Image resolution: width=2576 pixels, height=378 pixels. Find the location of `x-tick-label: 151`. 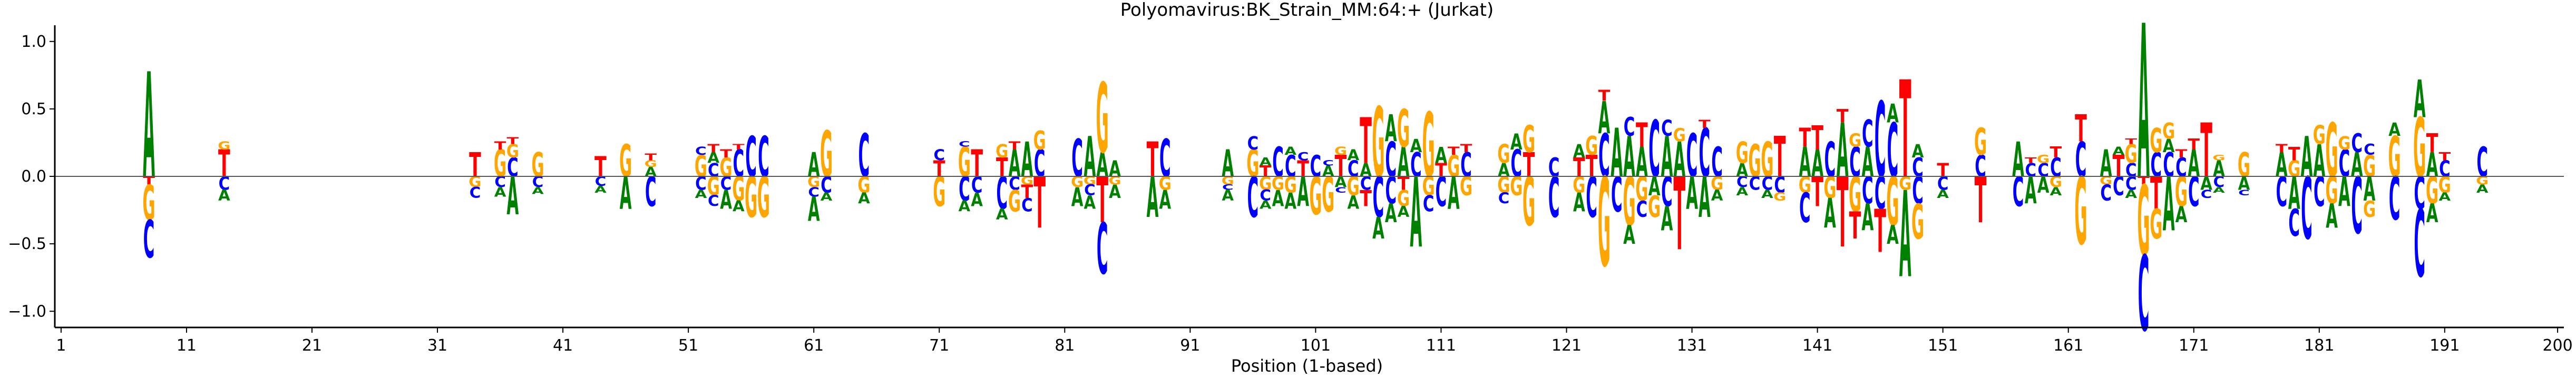

x-tick-label: 151 is located at coordinates (1943, 345).